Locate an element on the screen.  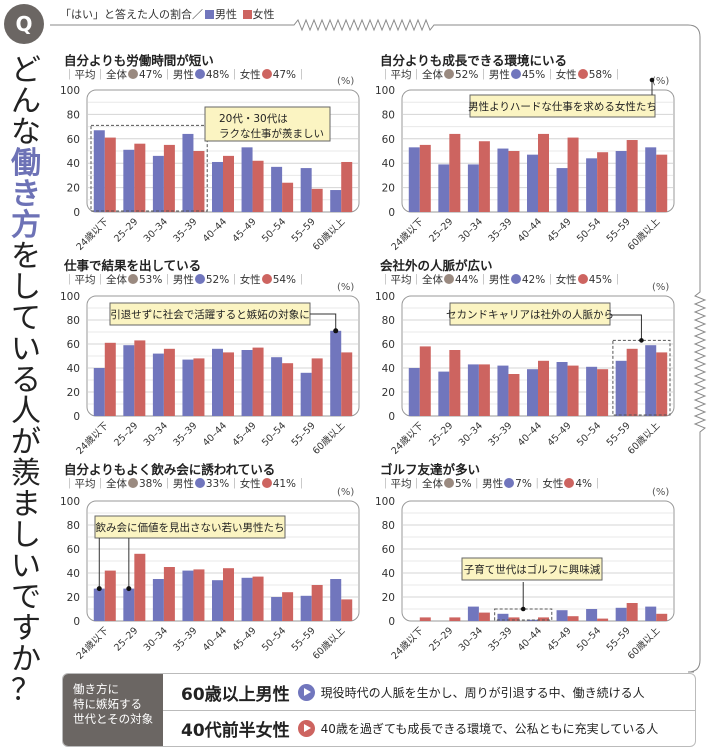
stat-value: 38% is located at coordinates (151, 484).